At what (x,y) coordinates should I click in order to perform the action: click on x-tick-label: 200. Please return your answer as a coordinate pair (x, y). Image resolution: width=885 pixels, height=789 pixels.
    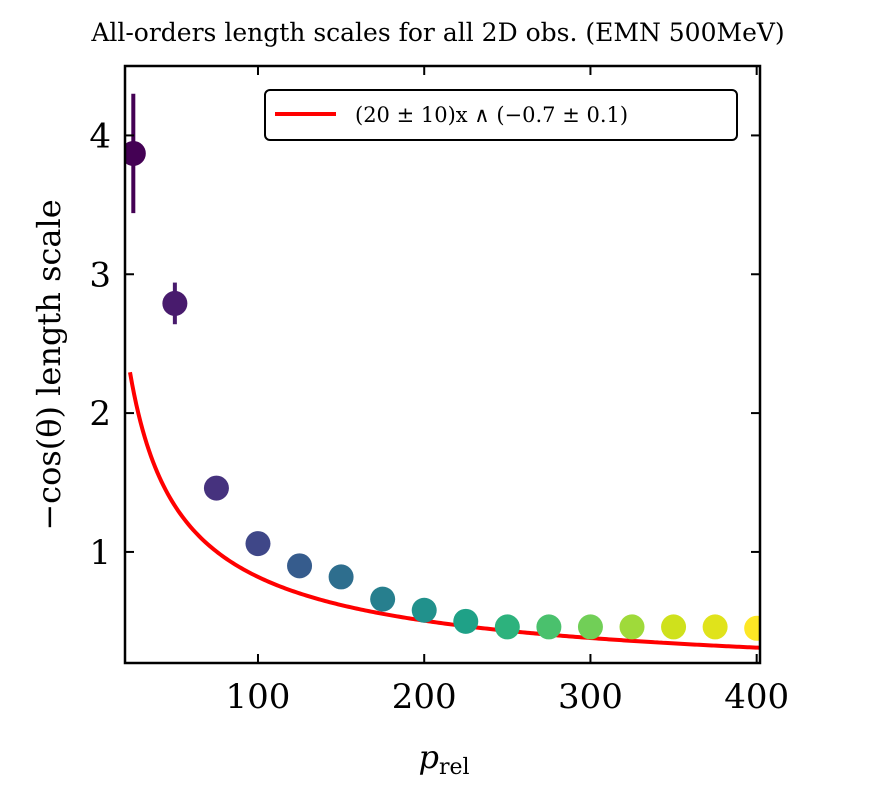
    Looking at the image, I should click on (424, 697).